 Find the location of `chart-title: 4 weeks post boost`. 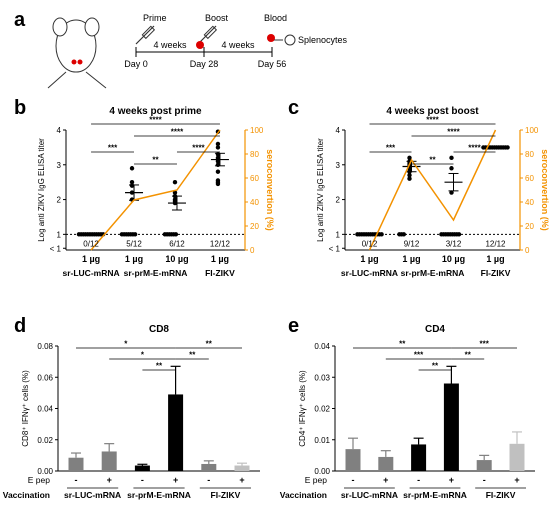

chart-title: 4 weeks post boost is located at coordinates (432, 111).